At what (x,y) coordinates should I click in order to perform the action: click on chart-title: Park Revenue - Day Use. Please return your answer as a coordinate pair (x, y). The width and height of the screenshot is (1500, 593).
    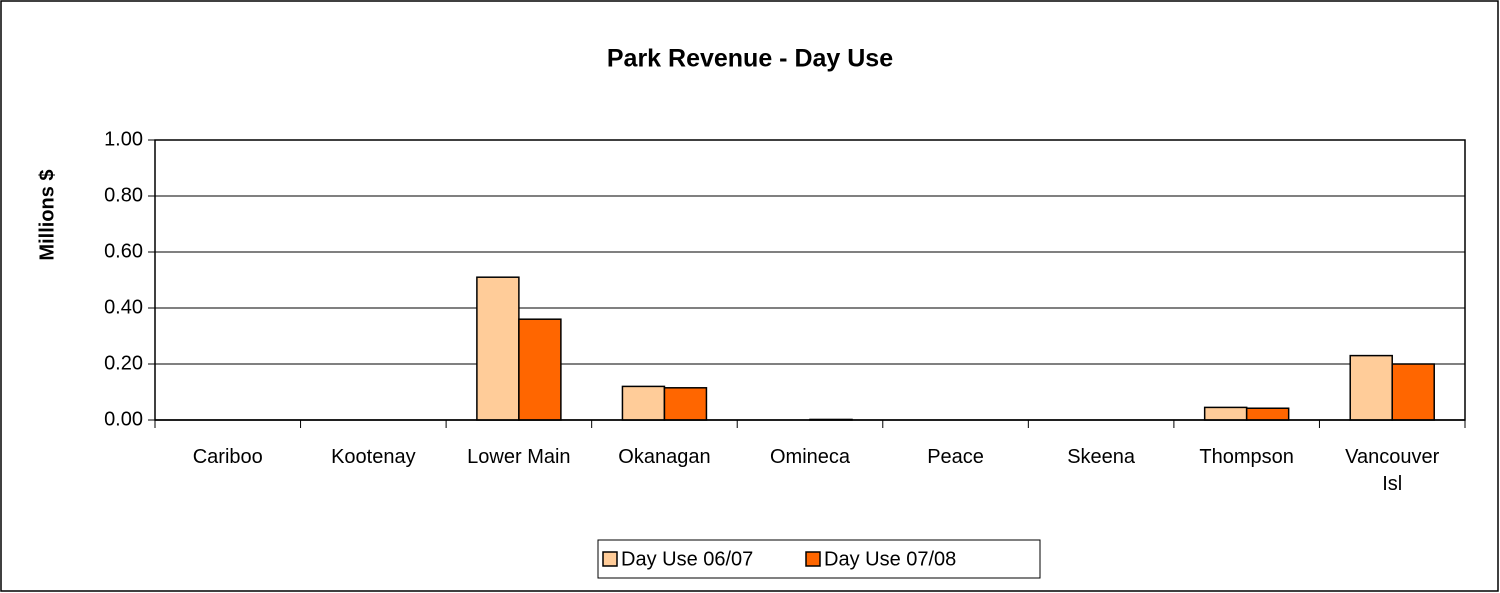
    Looking at the image, I should click on (750, 59).